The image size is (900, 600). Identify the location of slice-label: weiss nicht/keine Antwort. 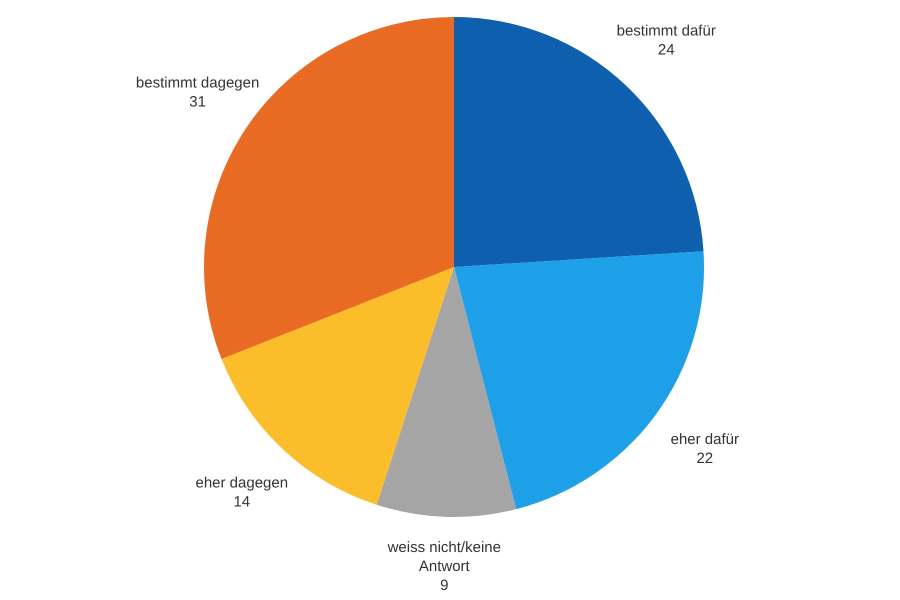
(443, 557).